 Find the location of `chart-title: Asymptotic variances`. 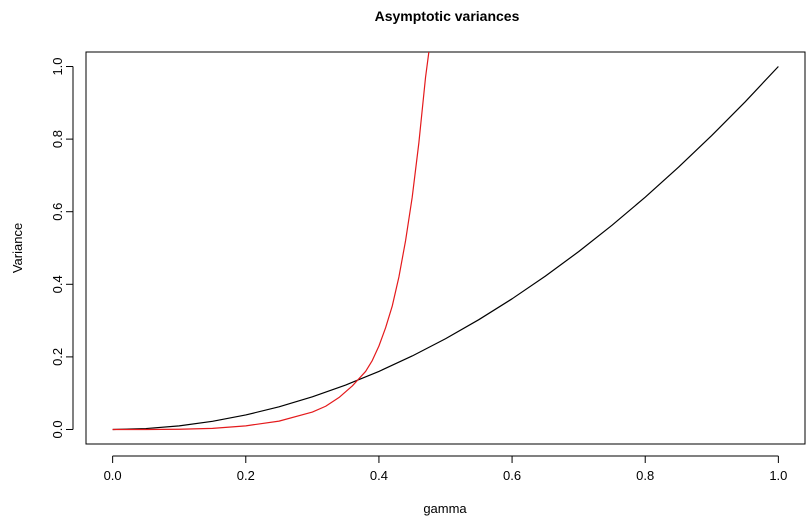

chart-title: Asymptotic variances is located at coordinates (447, 16).